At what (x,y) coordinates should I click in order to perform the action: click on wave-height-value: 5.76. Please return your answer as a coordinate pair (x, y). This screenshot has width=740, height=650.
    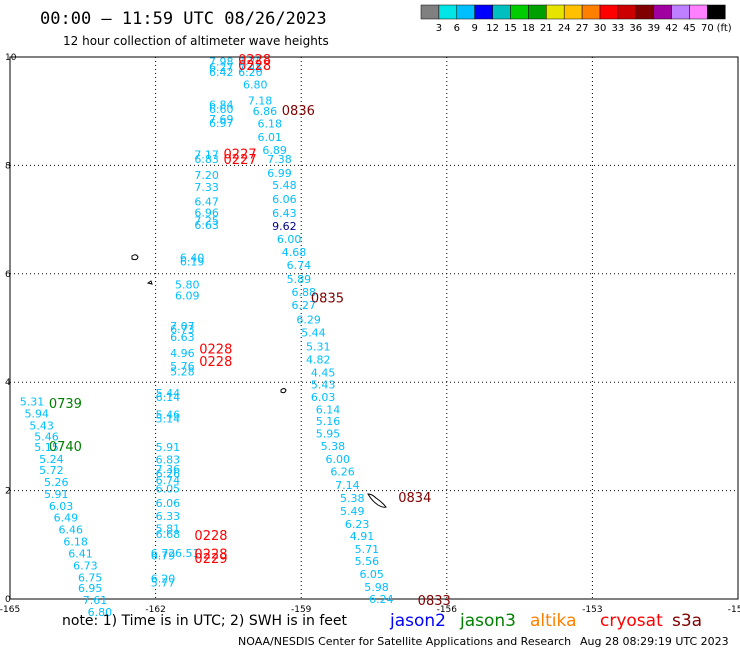
    Looking at the image, I should click on (182, 366).